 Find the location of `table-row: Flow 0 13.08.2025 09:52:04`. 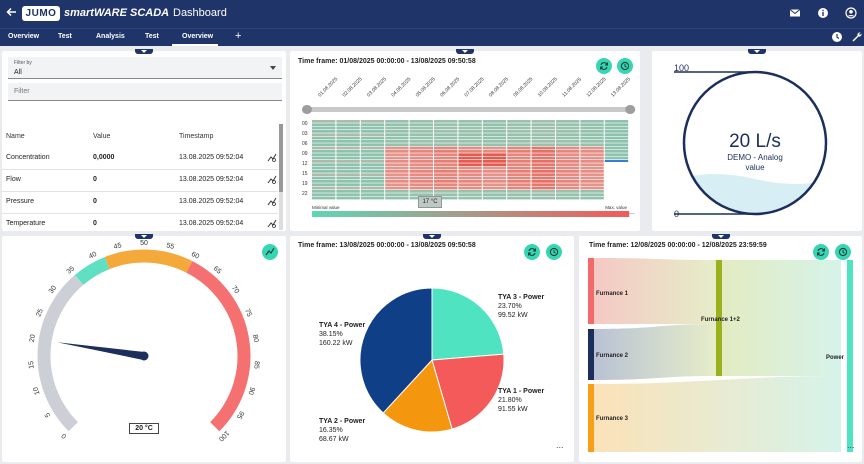

table-row: Flow 0 13.08.2025 09:52:04 is located at coordinates (140, 181).